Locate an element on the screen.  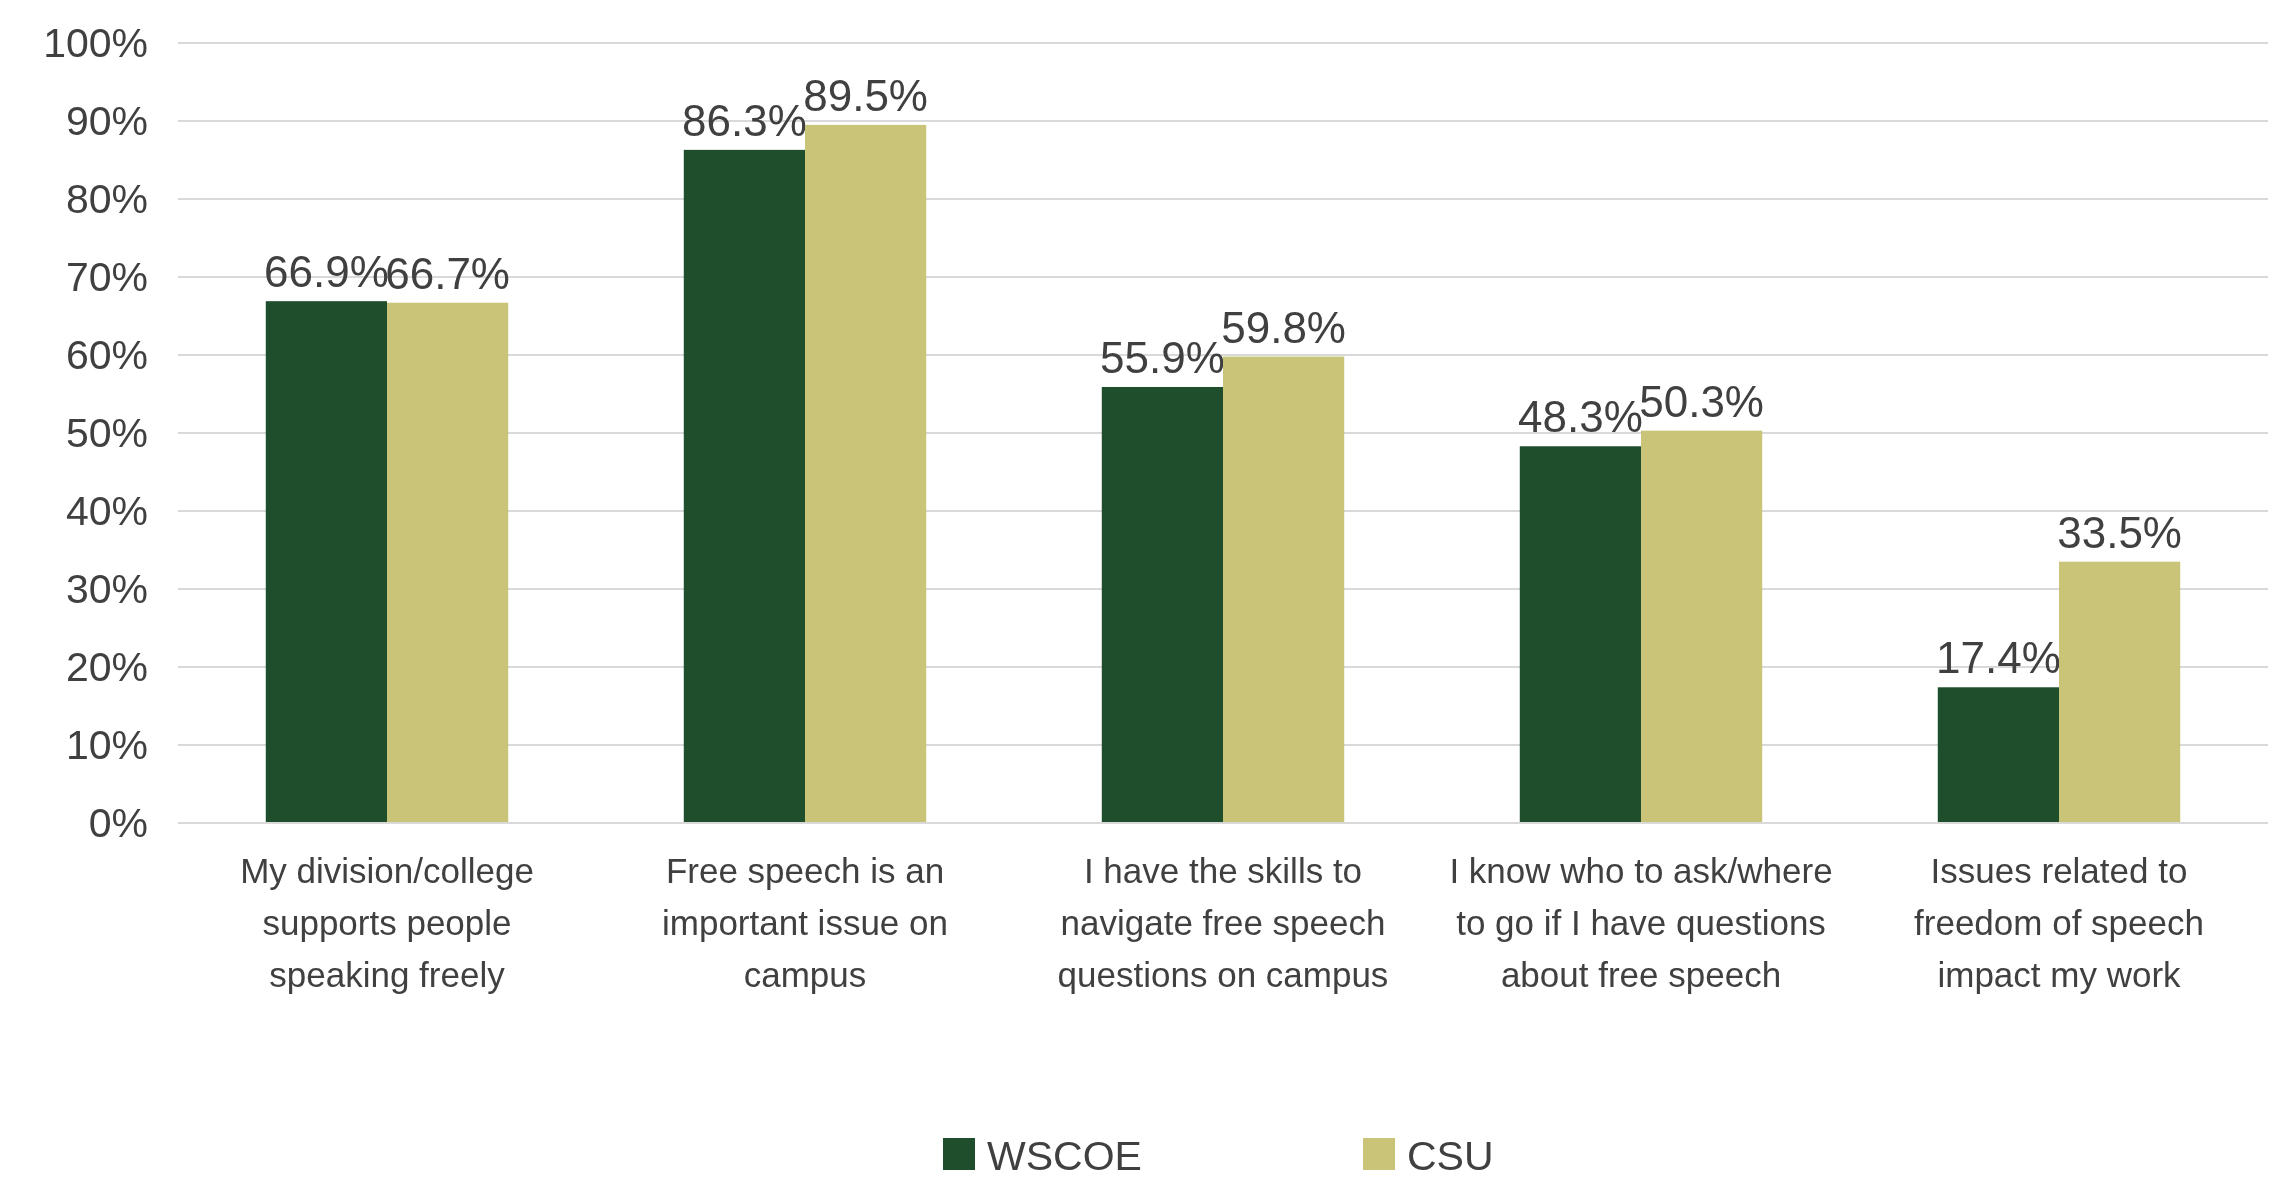
y-tick-label: 30% is located at coordinates (106, 589).